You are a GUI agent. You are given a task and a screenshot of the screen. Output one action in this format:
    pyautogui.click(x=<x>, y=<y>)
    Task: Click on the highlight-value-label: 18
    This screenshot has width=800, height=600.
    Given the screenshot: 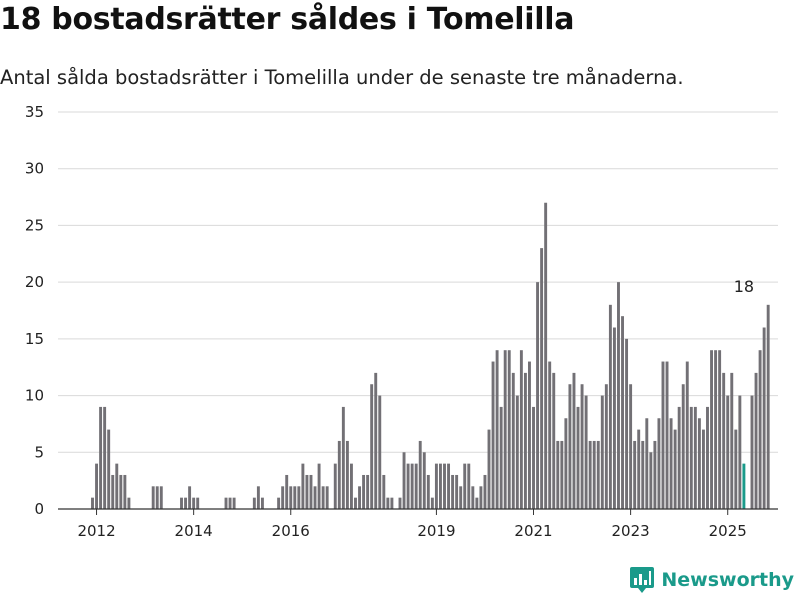 What is the action you would take?
    pyautogui.click(x=744, y=286)
    